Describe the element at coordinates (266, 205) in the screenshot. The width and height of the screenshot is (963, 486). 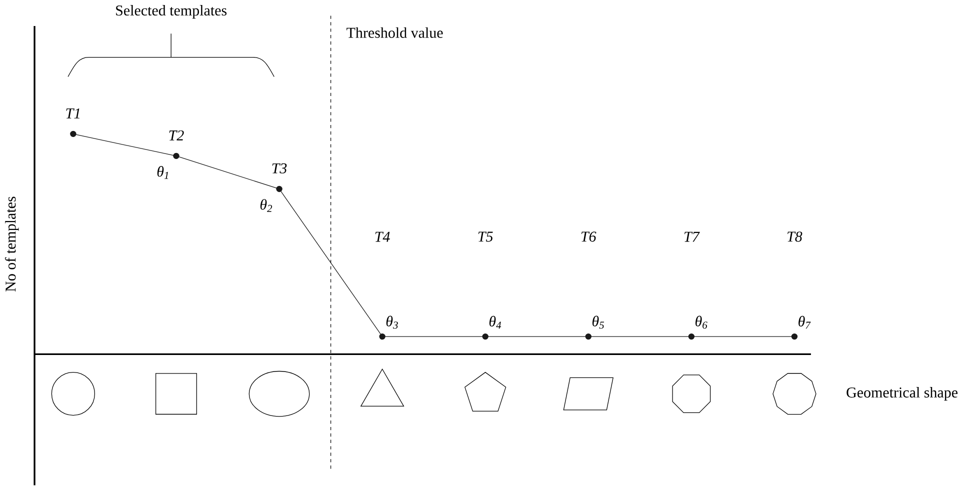
I see `annotation: θ$_{2}$` at that location.